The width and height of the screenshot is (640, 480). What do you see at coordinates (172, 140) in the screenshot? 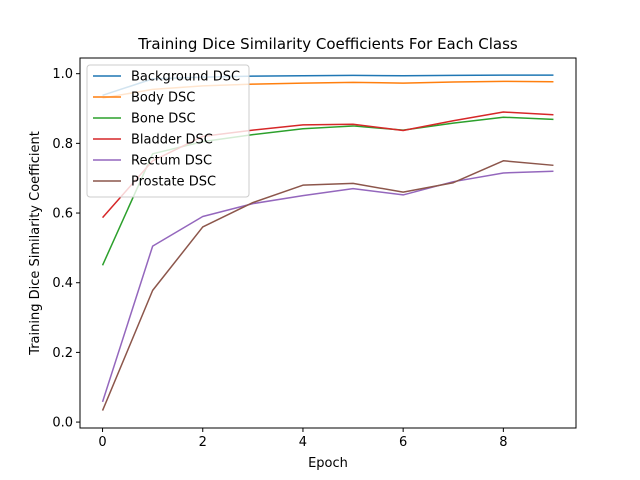
I see `legend-label: Bladder DSC` at bounding box center [172, 140].